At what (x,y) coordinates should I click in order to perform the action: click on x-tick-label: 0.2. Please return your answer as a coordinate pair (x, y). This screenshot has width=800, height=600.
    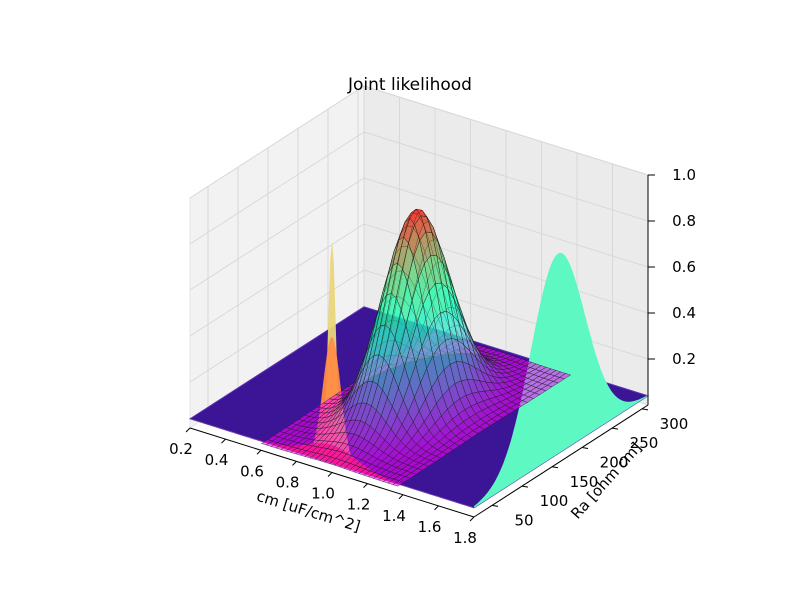
    Looking at the image, I should click on (181, 449).